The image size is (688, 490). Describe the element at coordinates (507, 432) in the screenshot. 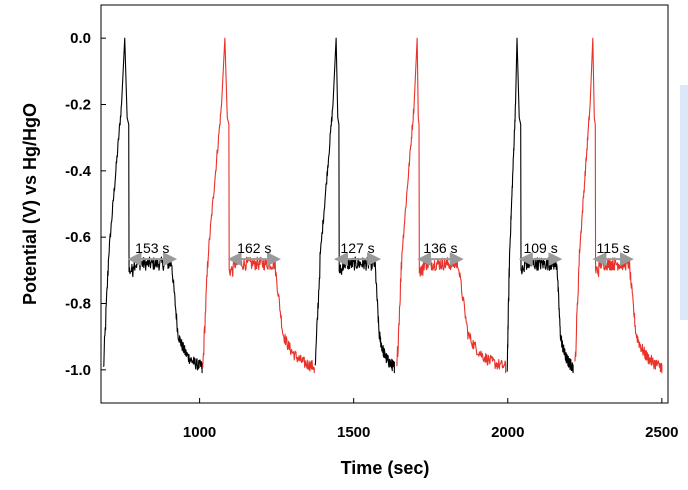

I see `x-tick-label: 2000` at that location.